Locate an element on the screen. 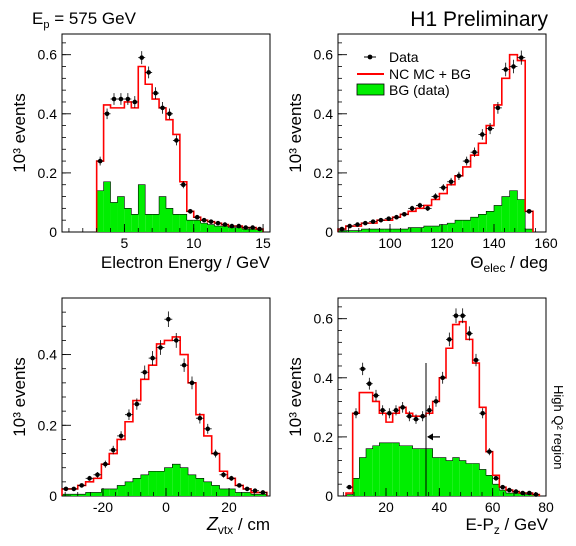 This screenshot has width=576, height=546. y-tick-label: 0 is located at coordinates (329, 232).